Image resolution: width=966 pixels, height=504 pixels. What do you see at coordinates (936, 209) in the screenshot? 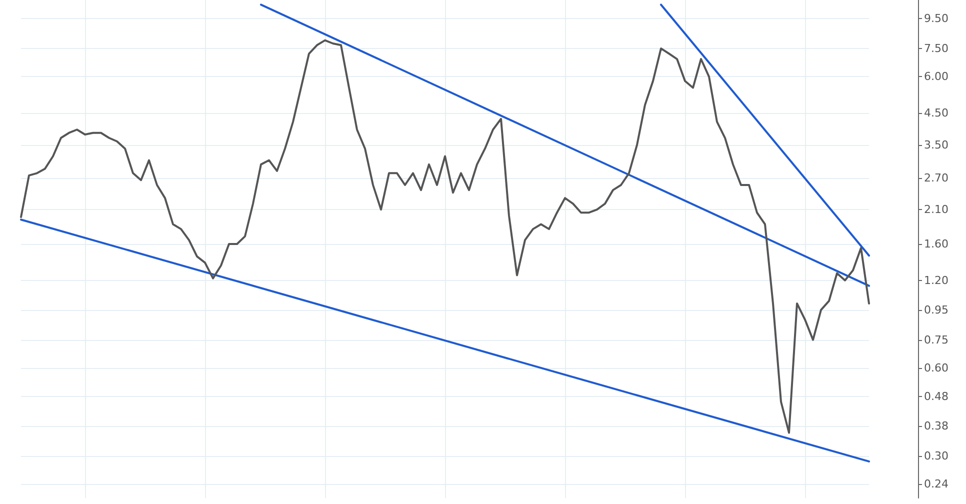
I see `y-tick-label: 2.10` at bounding box center [936, 209].